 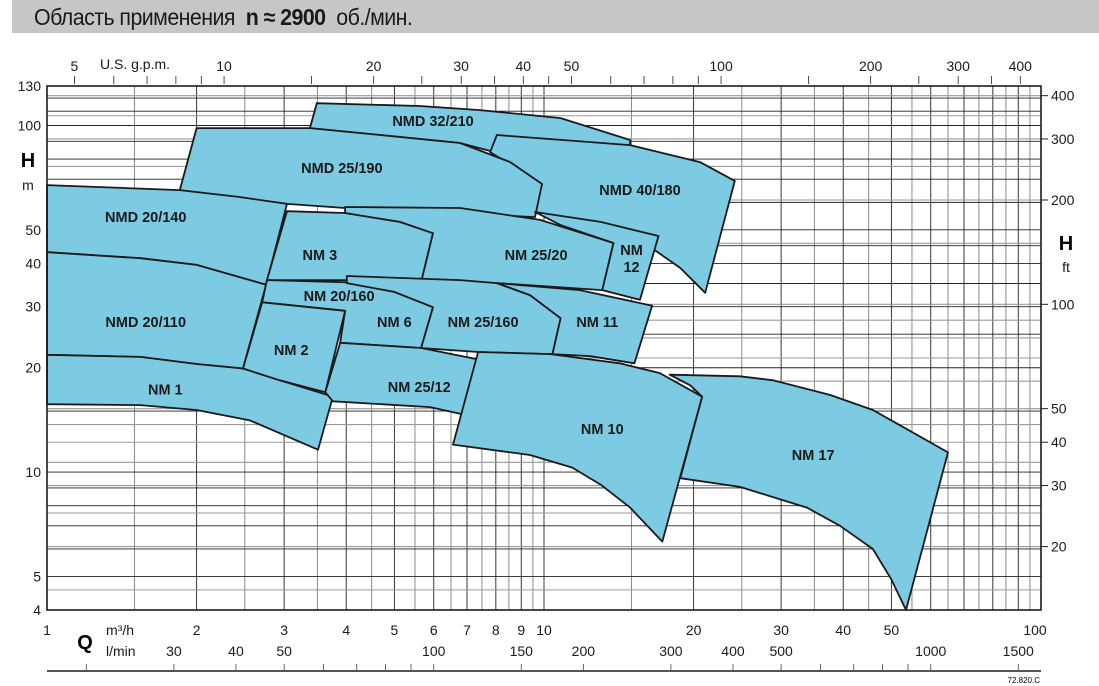 What do you see at coordinates (1063, 139) in the screenshot?
I see `right-tick-label: 300` at bounding box center [1063, 139].